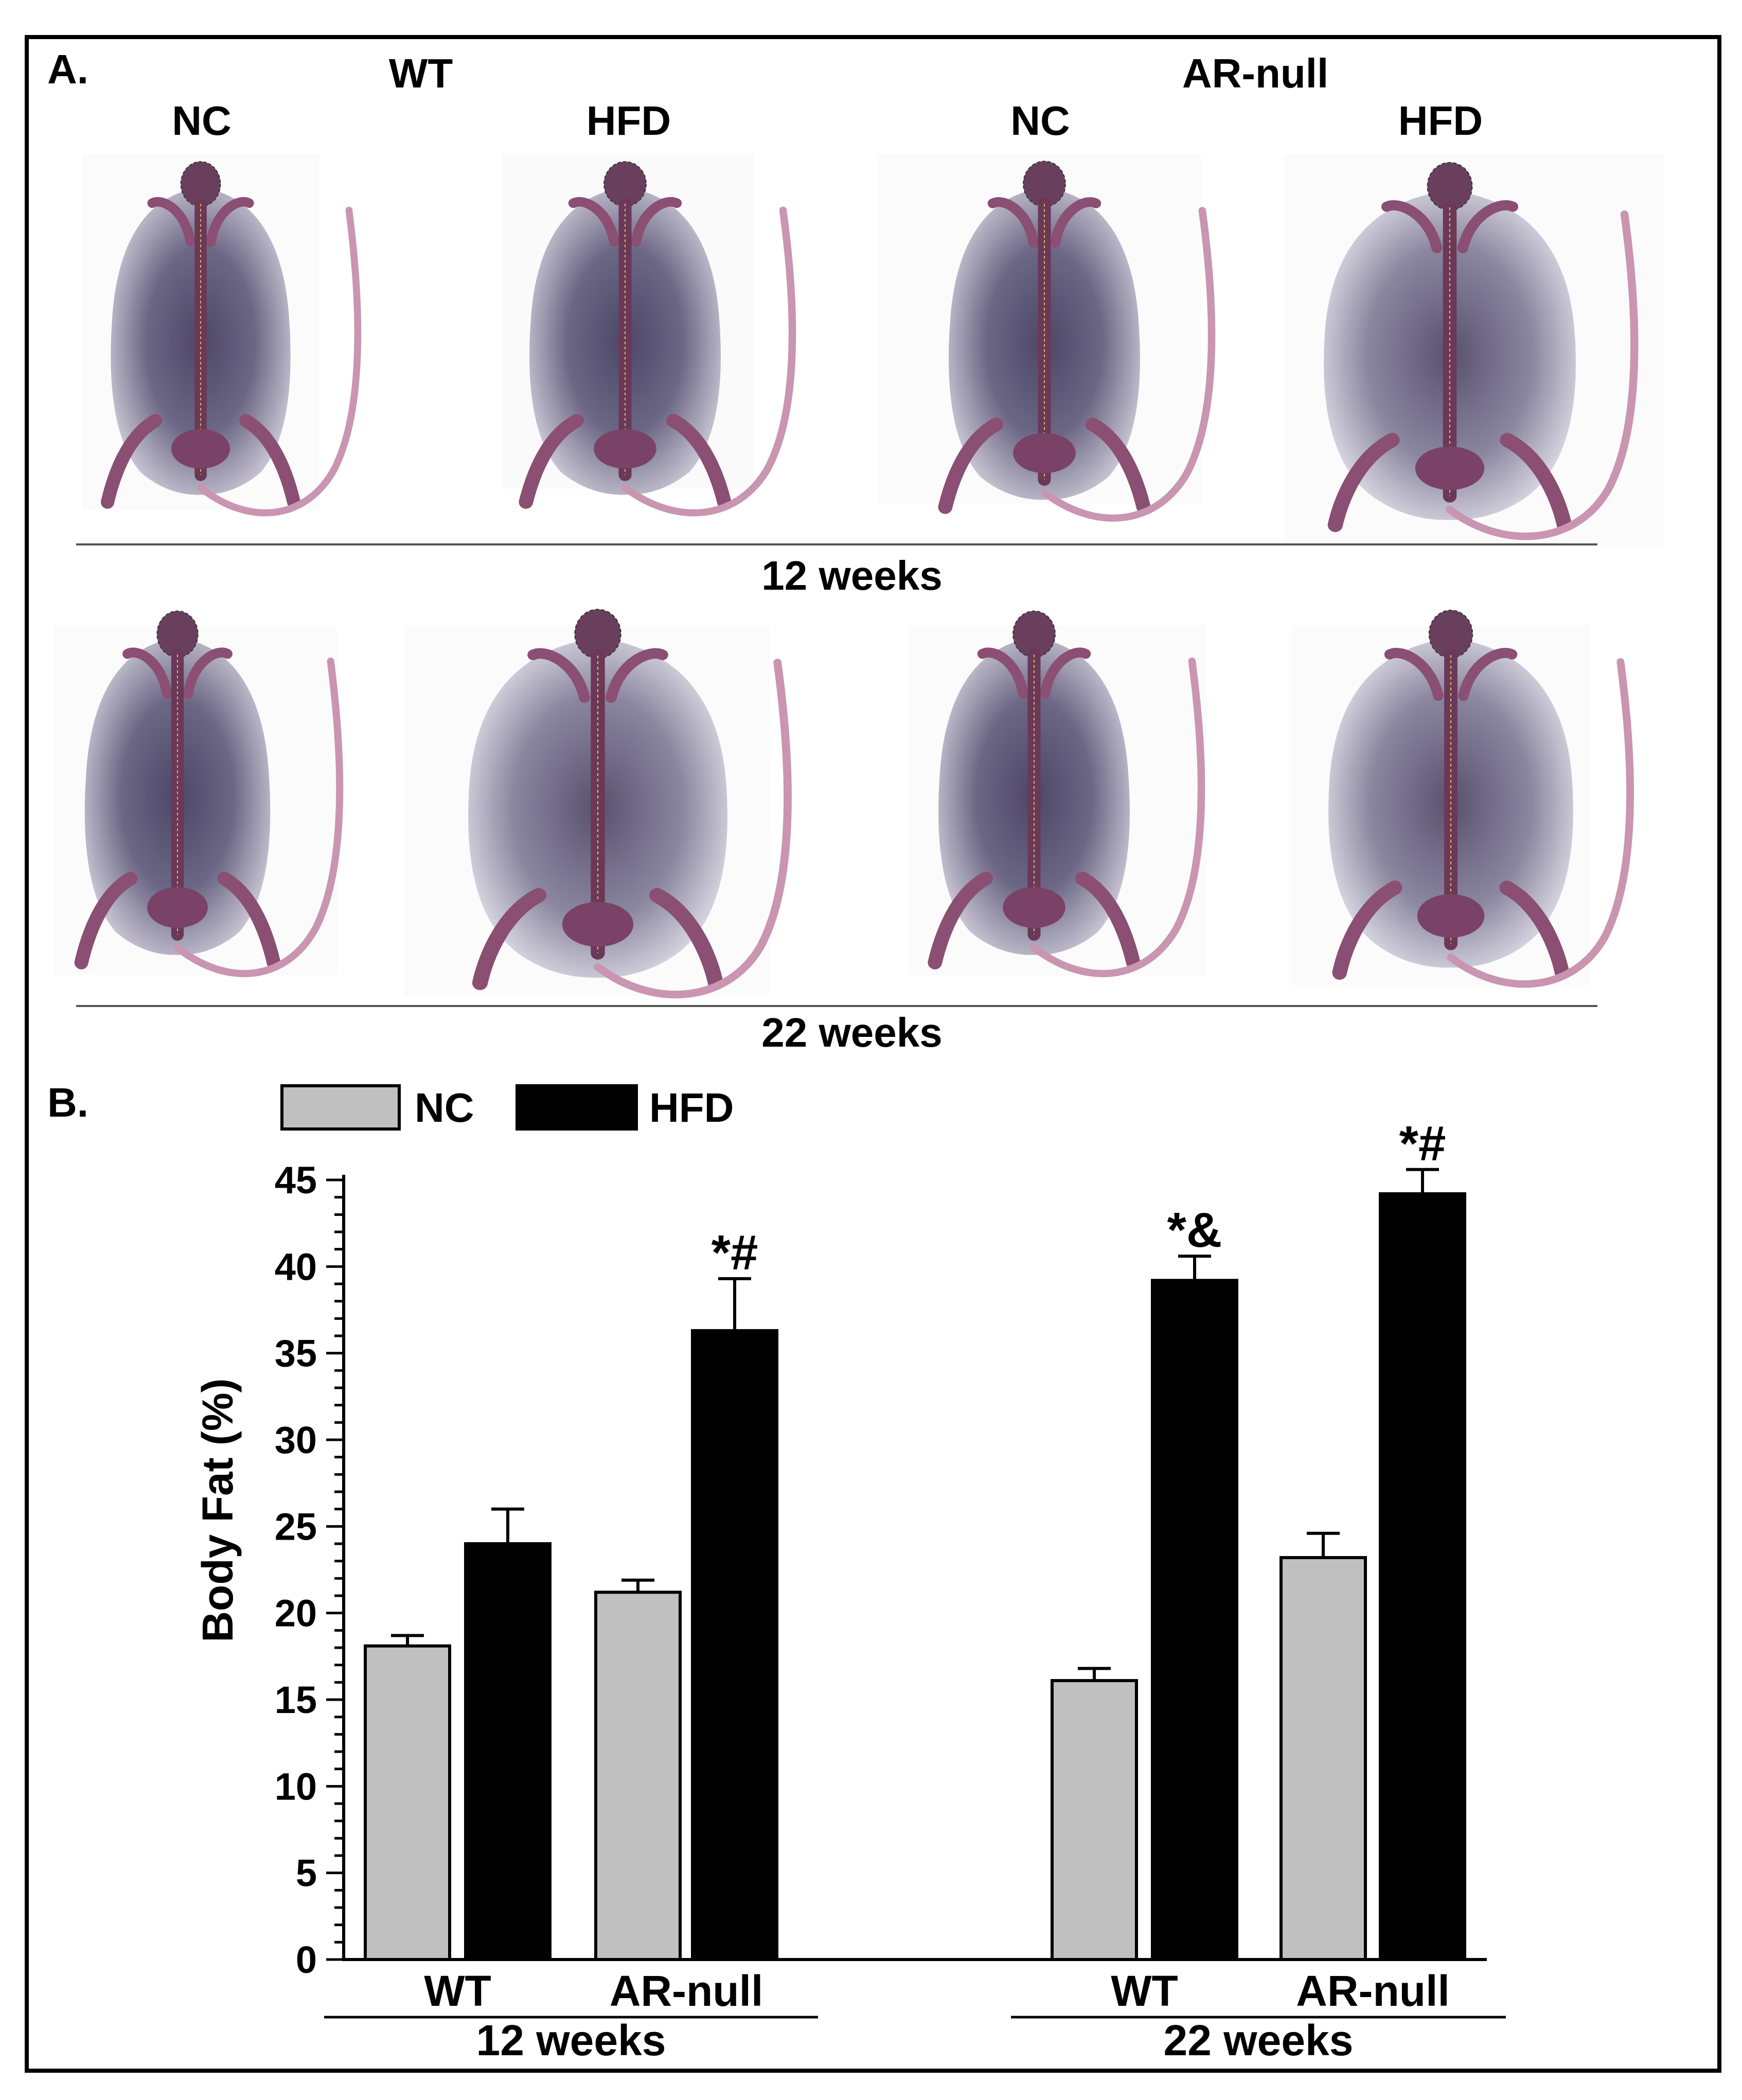 The image size is (1742, 2100). What do you see at coordinates (421, 73) in the screenshot?
I see `genotype-label-wt: WT` at bounding box center [421, 73].